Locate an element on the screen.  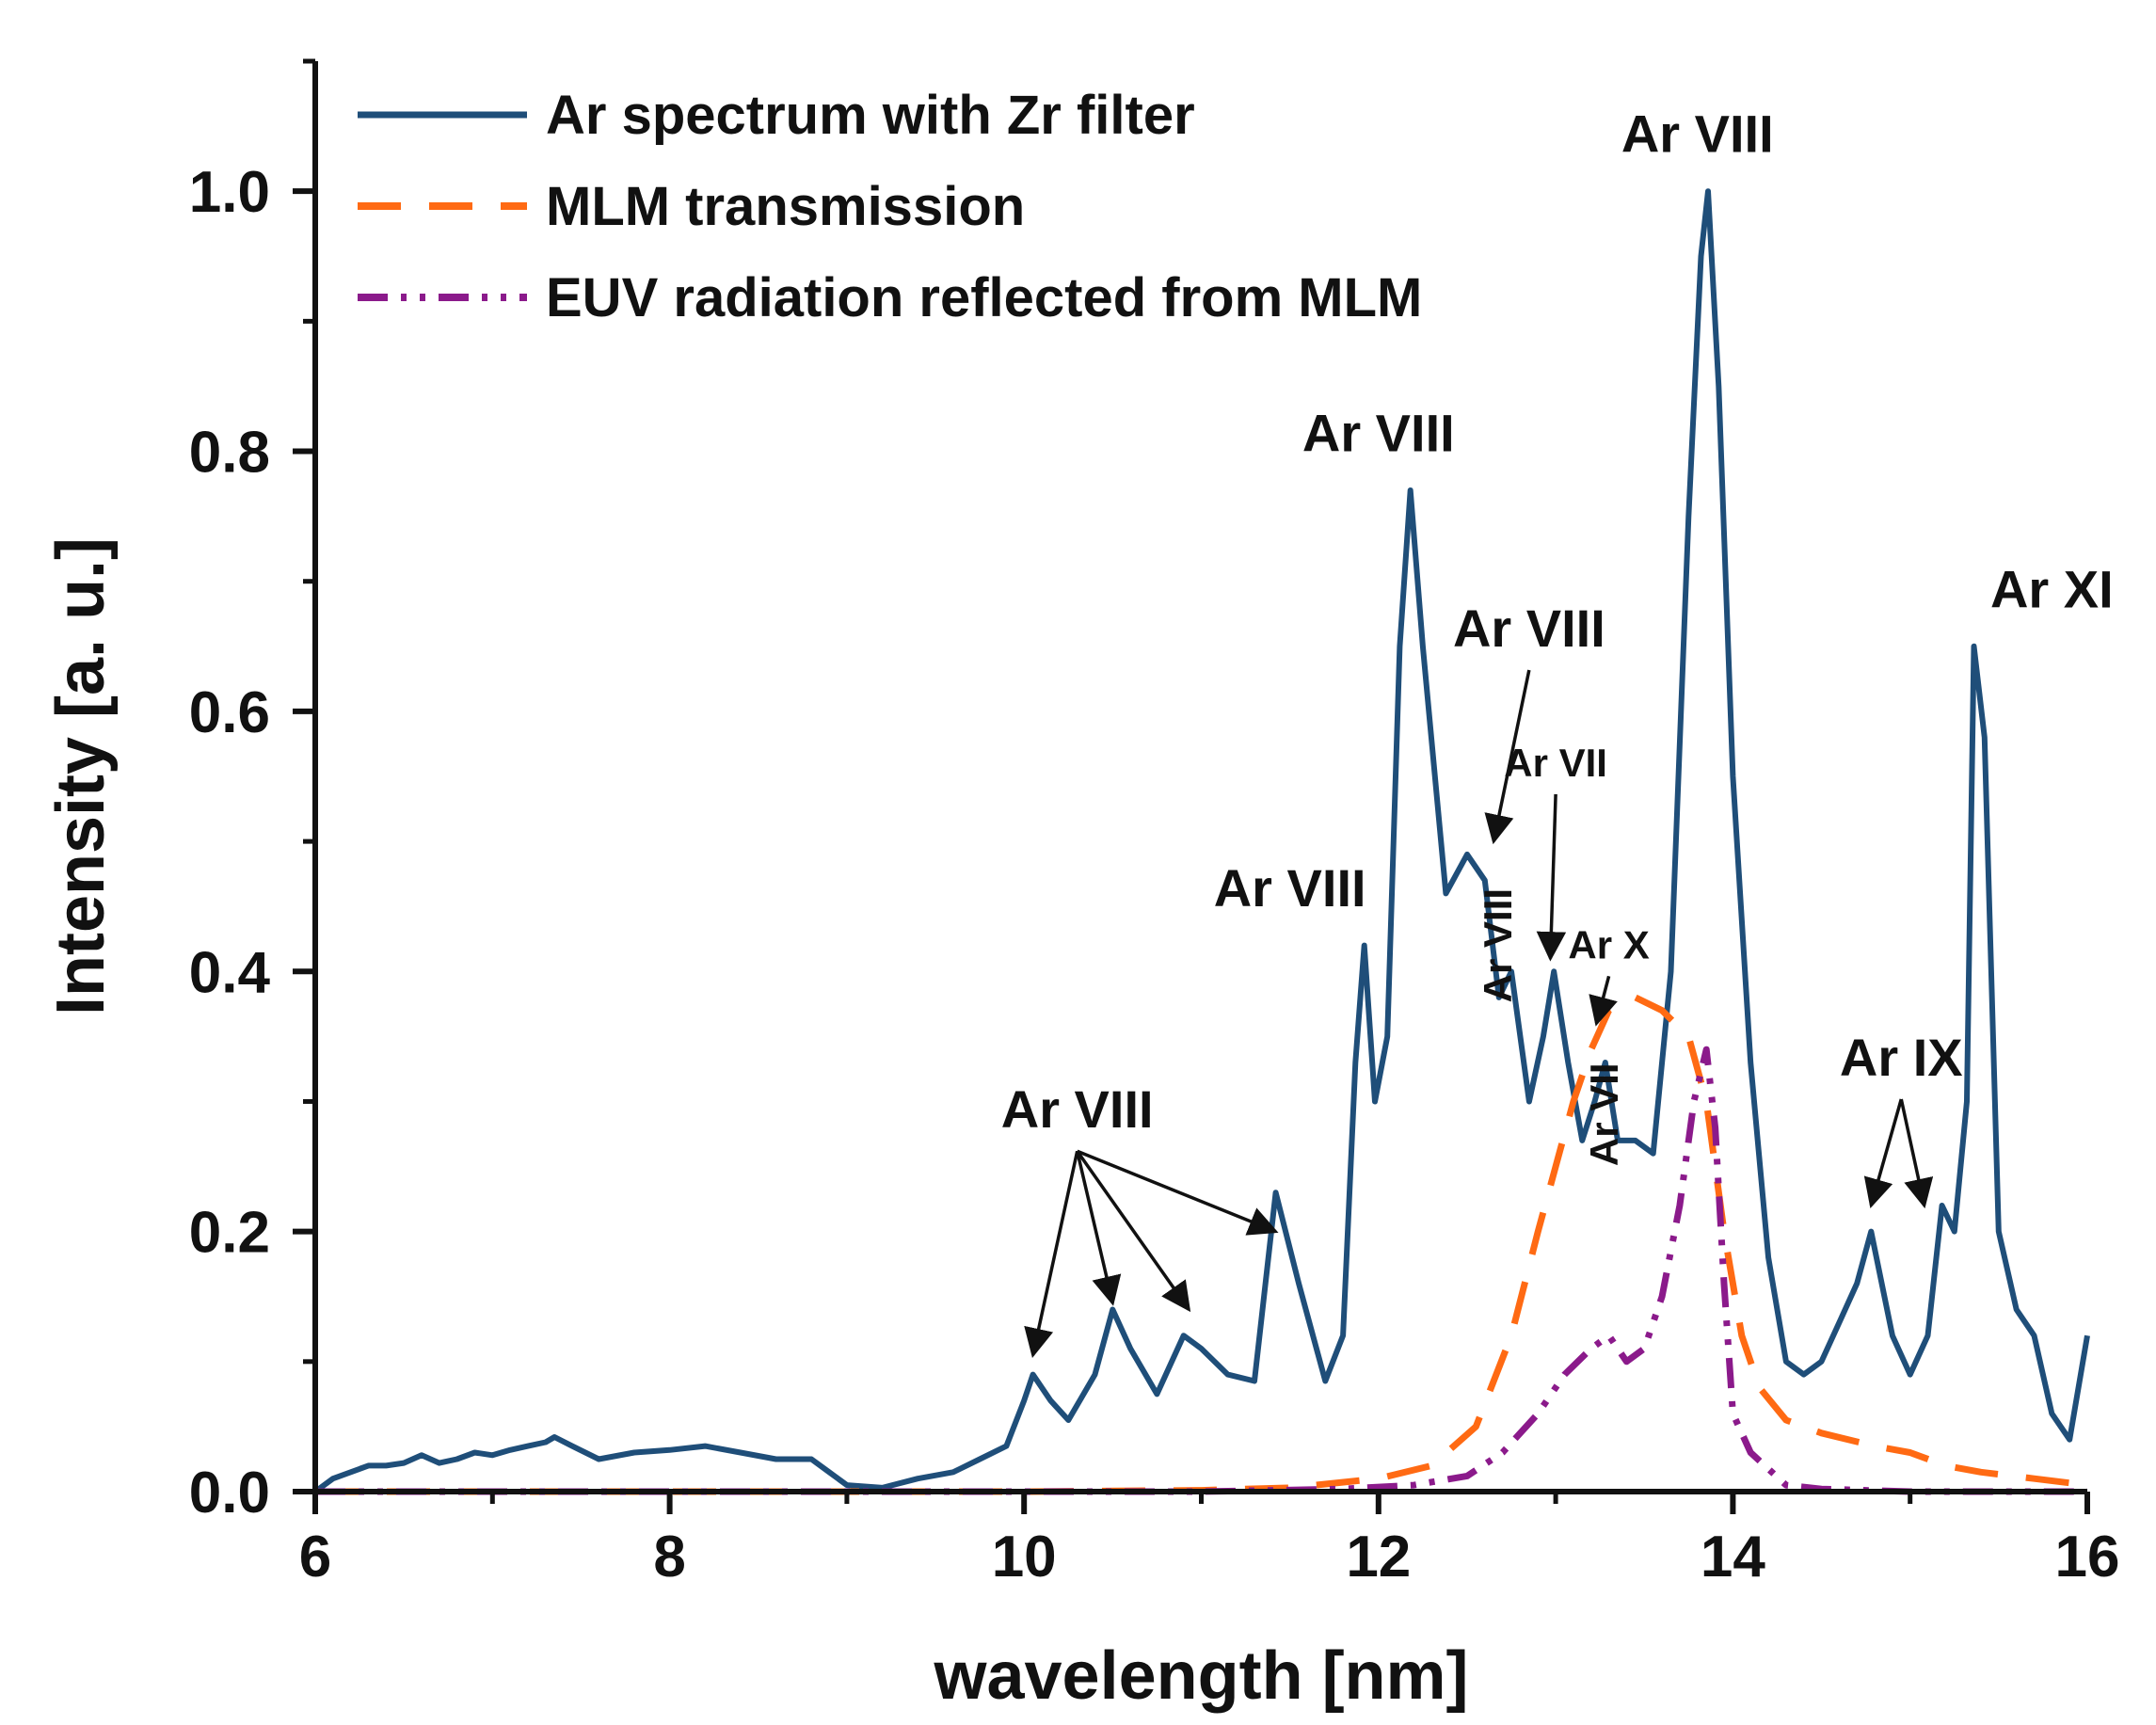
x-tick-label: 8 is located at coordinates (669, 1557).